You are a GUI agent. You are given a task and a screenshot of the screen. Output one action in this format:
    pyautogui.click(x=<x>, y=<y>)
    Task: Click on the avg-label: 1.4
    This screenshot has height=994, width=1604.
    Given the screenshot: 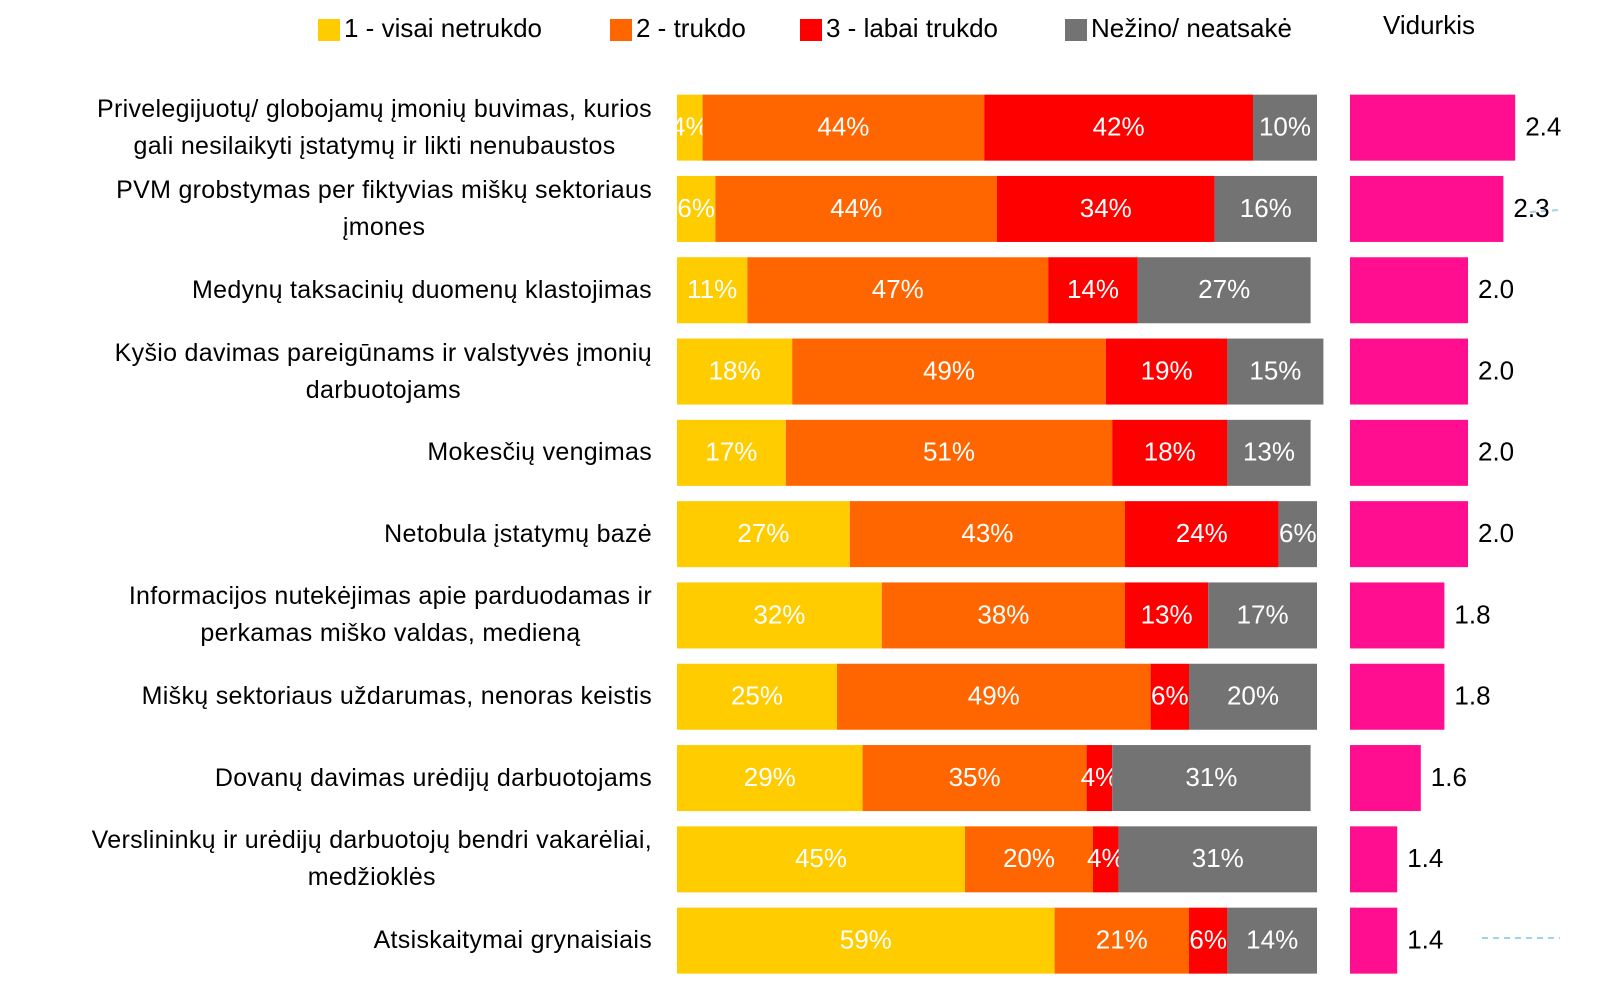 What is the action you would take?
    pyautogui.click(x=1425, y=940)
    